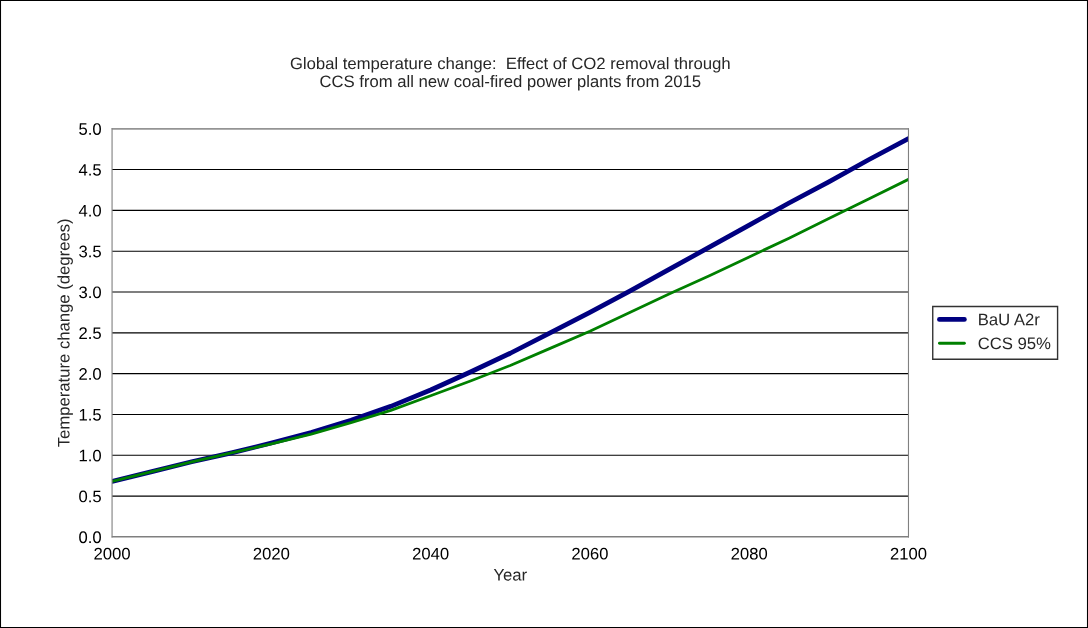 This screenshot has width=1088, height=628. I want to click on legend-label: CCS 95%, so click(1014, 343).